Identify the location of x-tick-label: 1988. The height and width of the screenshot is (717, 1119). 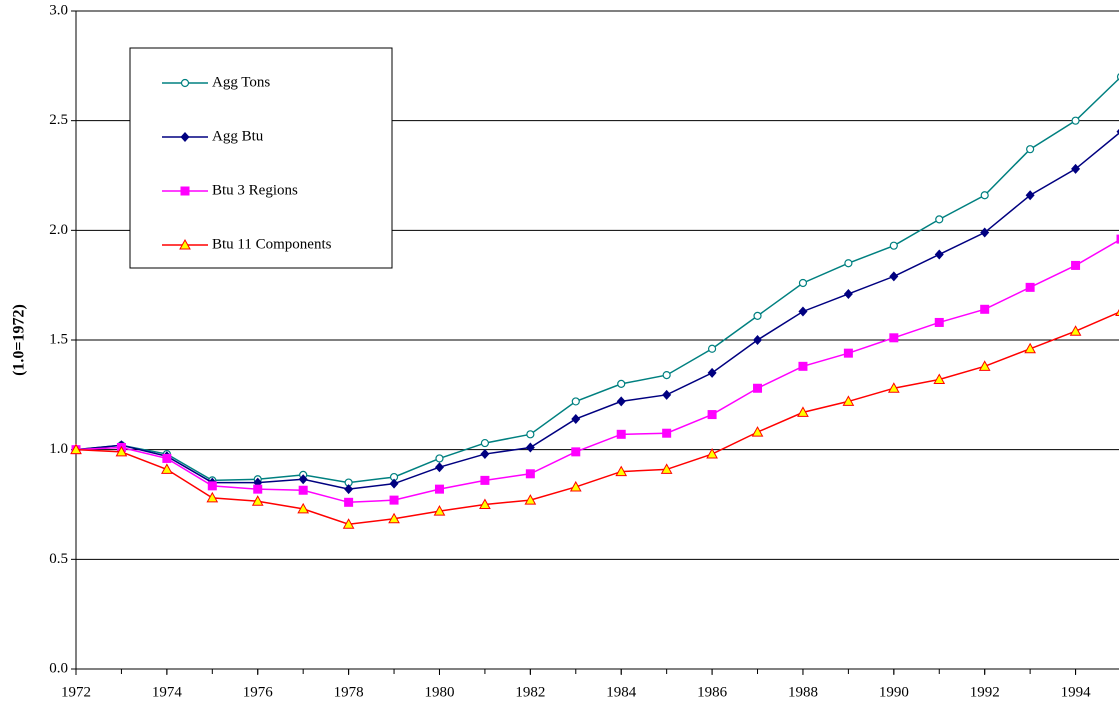
(803, 692).